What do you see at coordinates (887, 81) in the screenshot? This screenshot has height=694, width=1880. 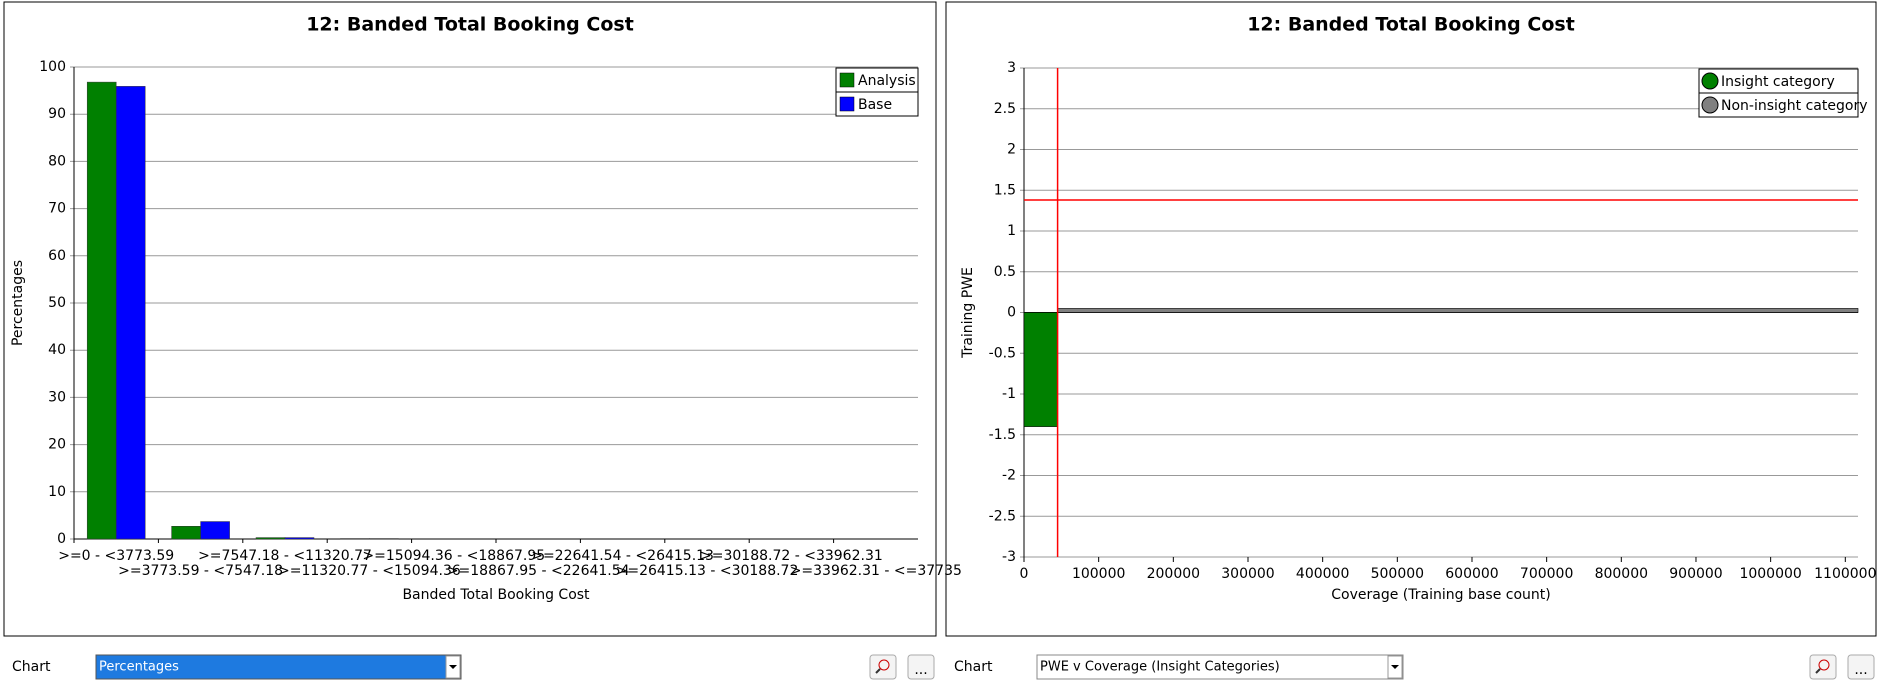 I see `legend-label: Analysis` at bounding box center [887, 81].